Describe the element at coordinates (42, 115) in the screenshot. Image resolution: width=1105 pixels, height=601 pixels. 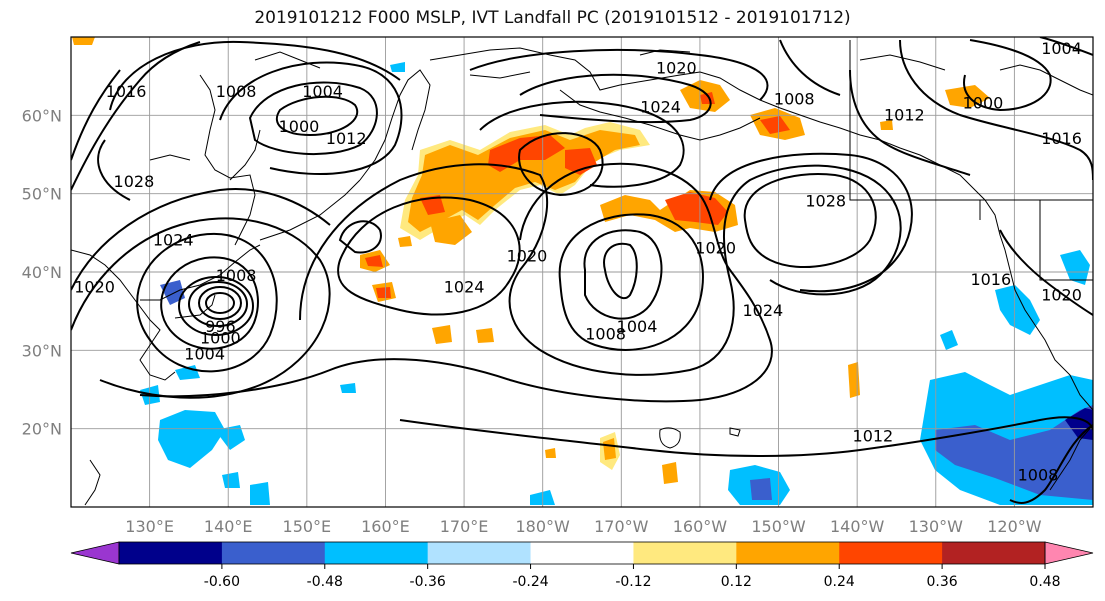
I see `latitude-tick-label: 60°N` at that location.